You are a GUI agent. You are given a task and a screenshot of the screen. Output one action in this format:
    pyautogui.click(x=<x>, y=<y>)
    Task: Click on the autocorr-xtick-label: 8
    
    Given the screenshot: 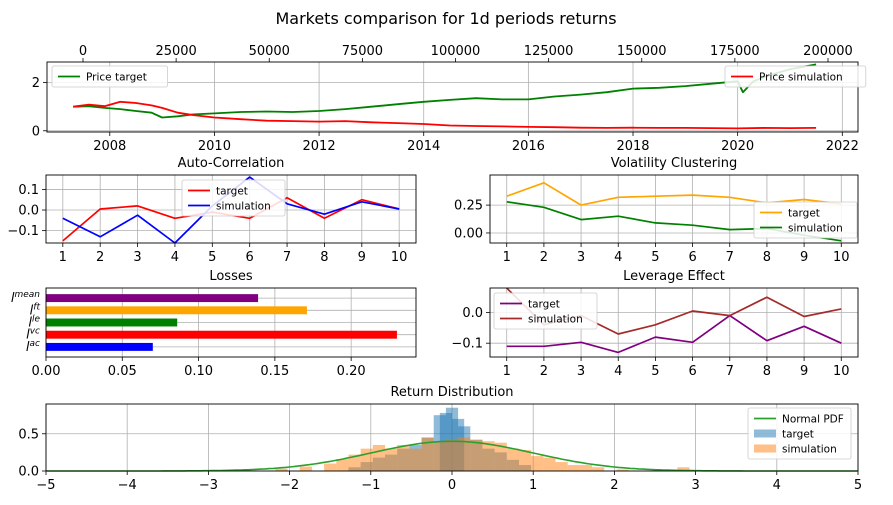 What is the action you would take?
    pyautogui.click(x=324, y=257)
    